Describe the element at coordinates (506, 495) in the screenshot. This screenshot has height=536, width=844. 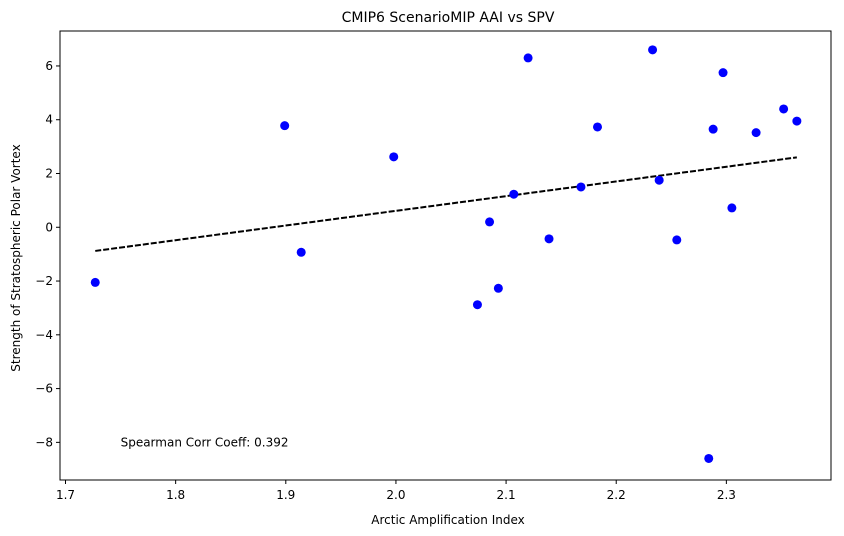
I see `x-tick-label: 2.1` at that location.